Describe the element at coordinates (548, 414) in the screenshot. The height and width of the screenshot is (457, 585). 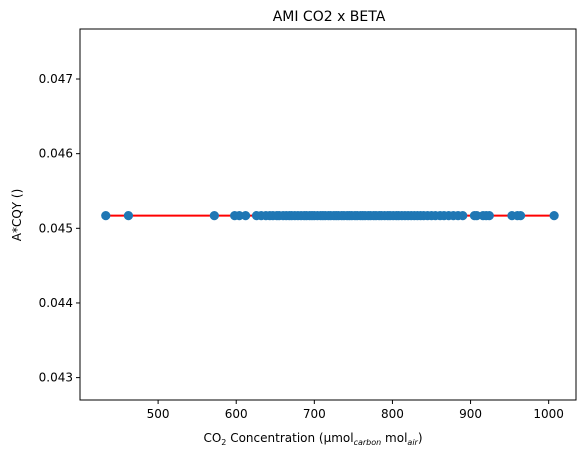
I see `x-tick-label: 1000` at that location.